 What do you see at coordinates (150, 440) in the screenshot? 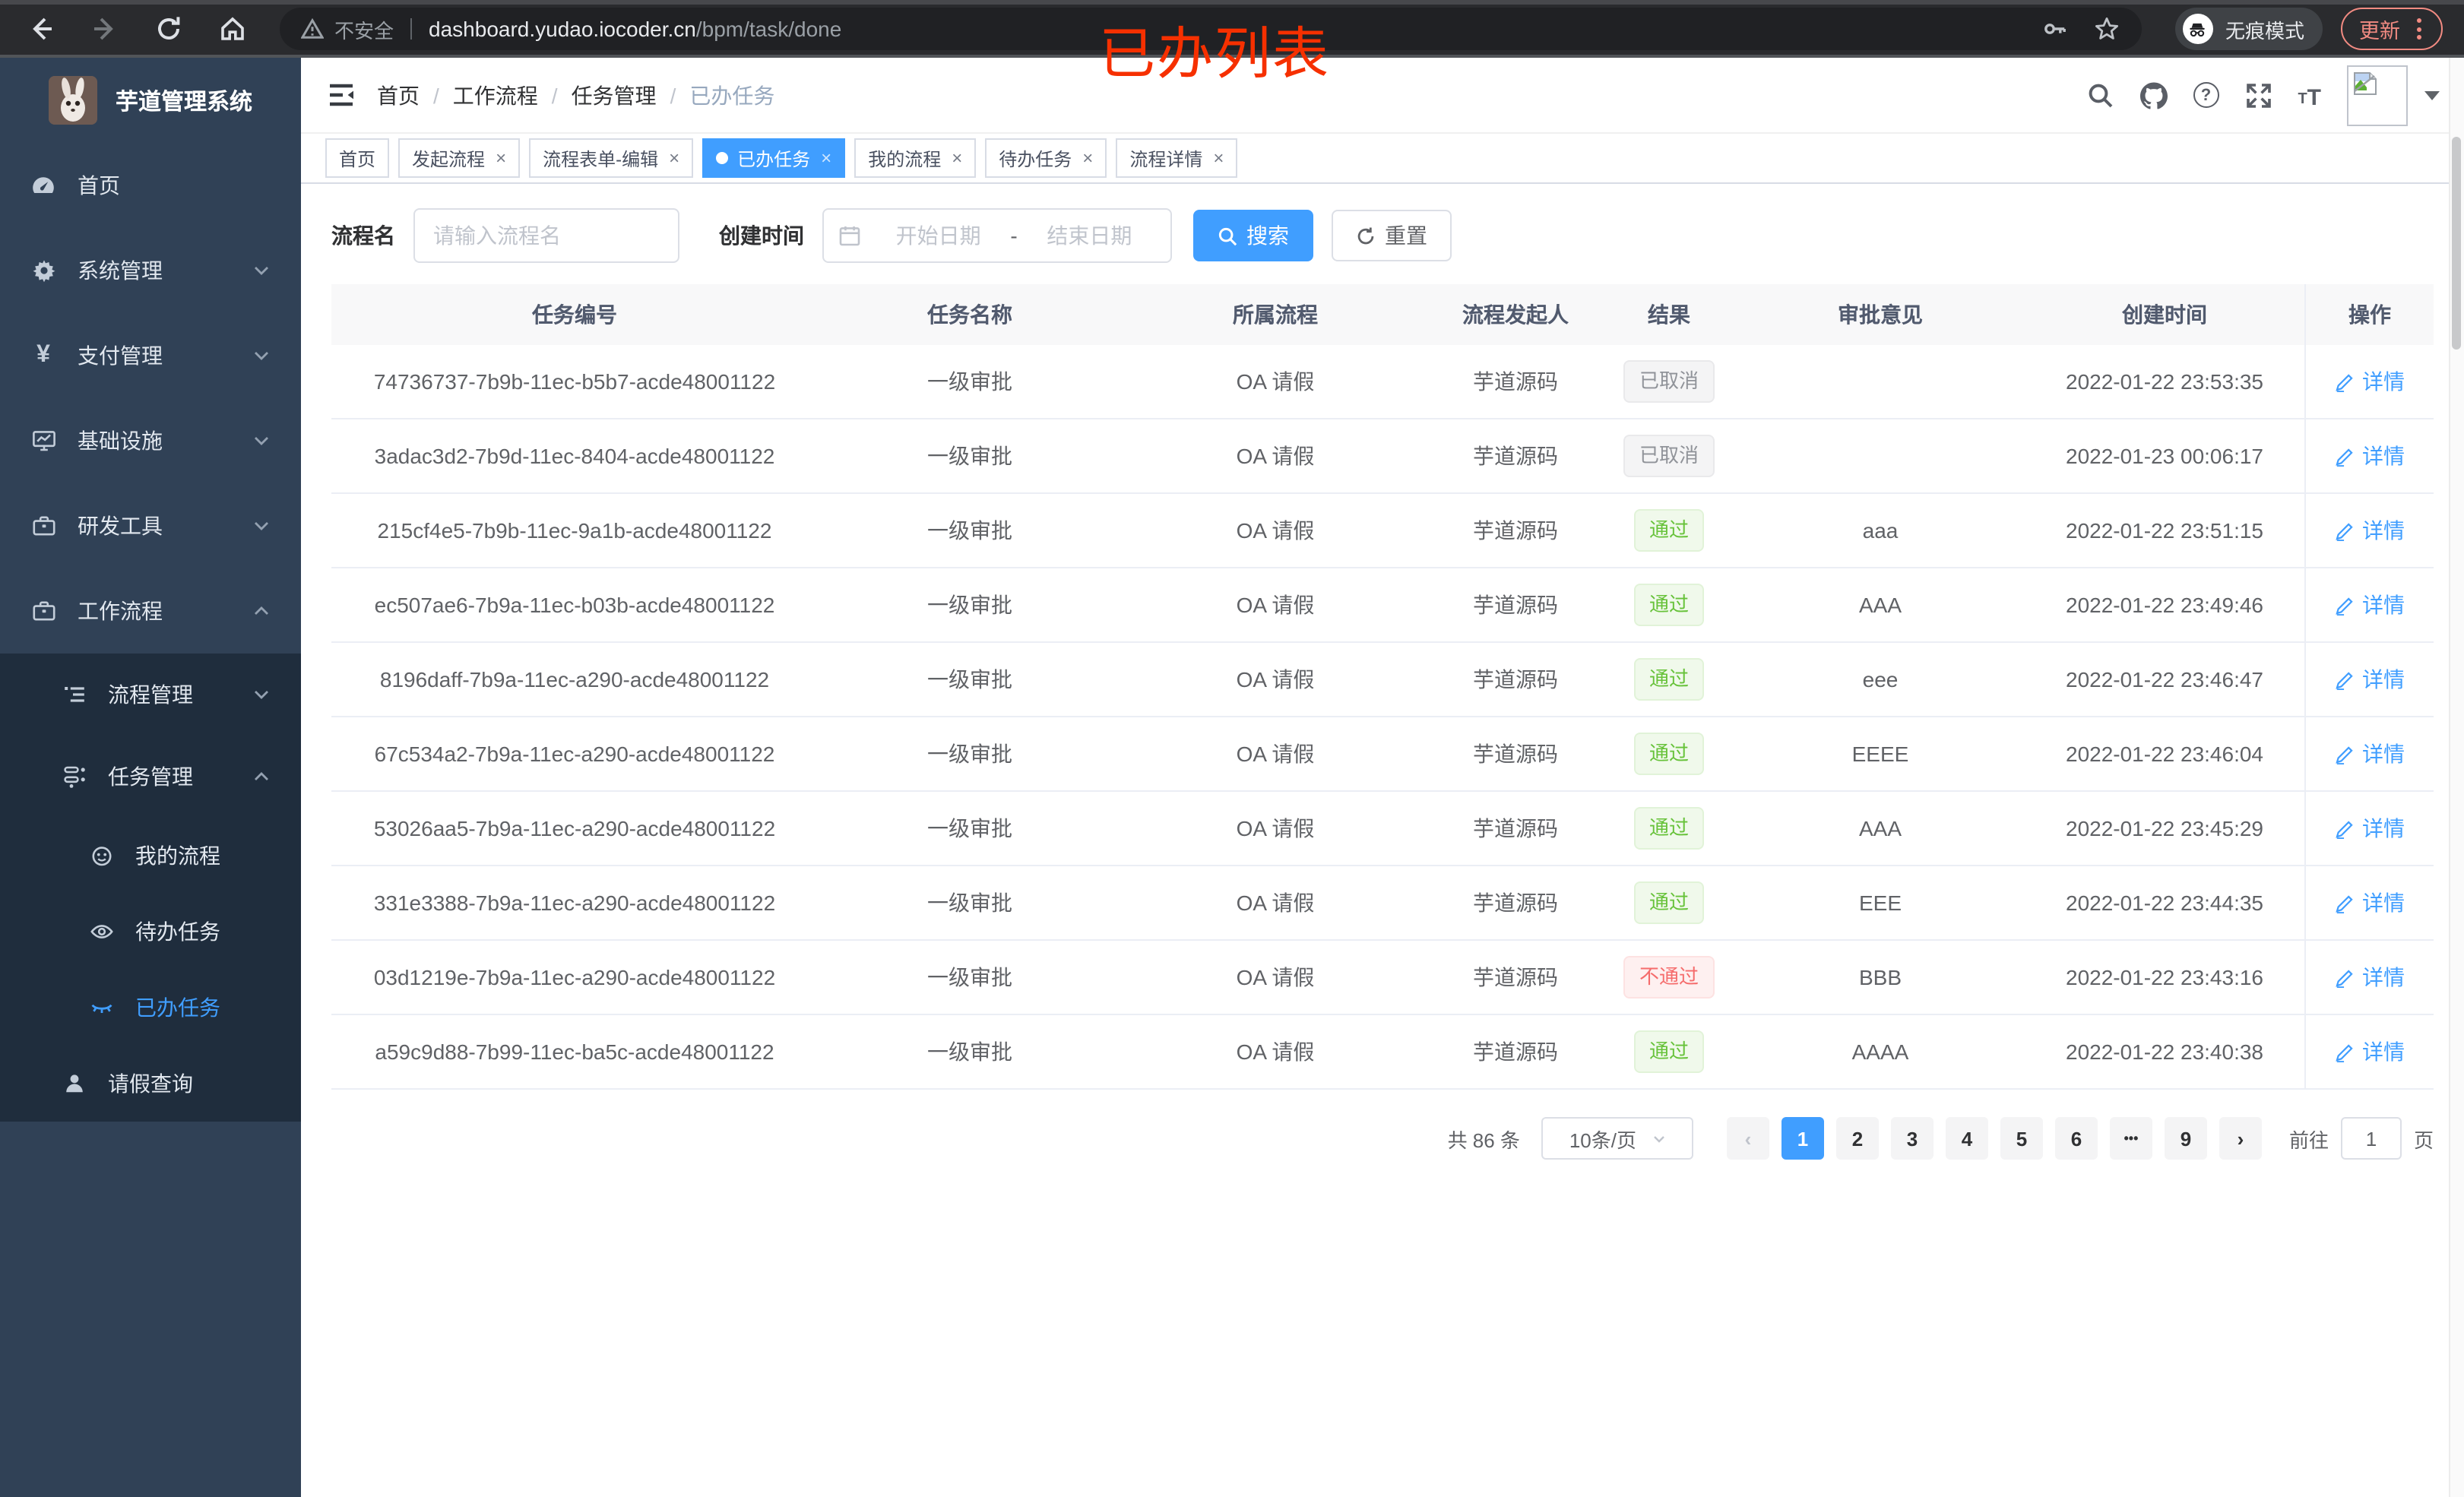
I see `sidebar-item-基础设施: 基础设施` at bounding box center [150, 440].